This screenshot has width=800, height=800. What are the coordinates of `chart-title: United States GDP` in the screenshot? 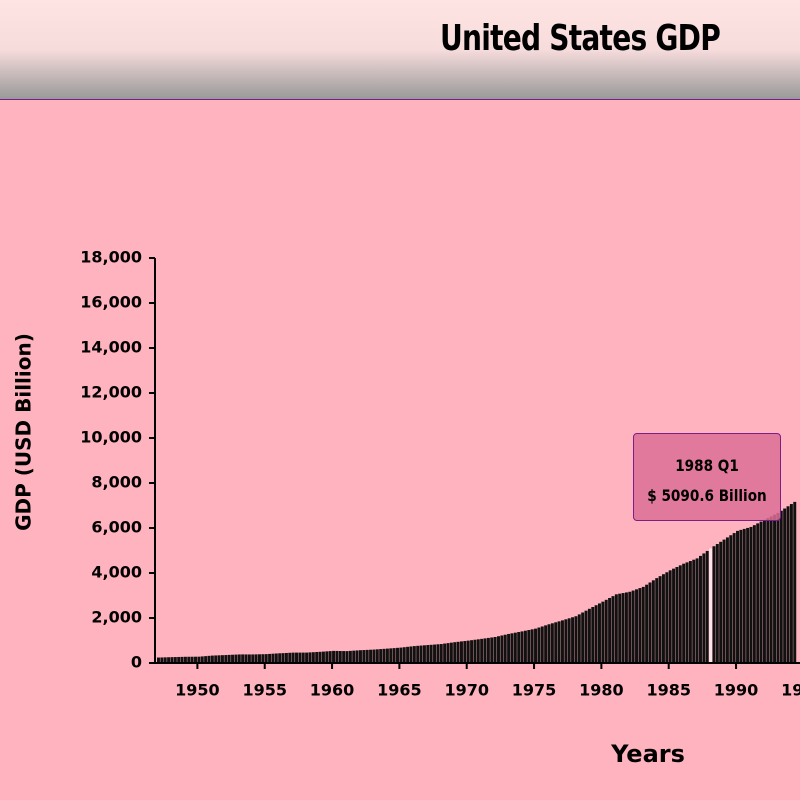 It's located at (580, 38).